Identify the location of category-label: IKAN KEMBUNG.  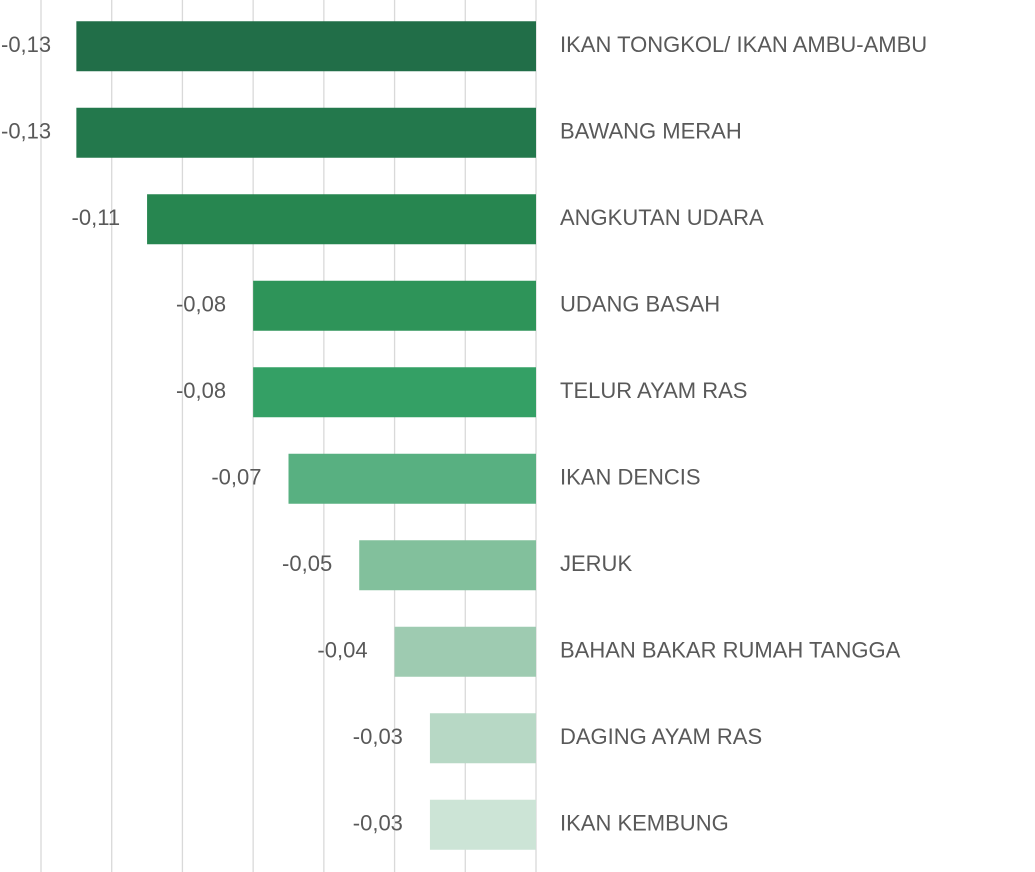
(644, 823).